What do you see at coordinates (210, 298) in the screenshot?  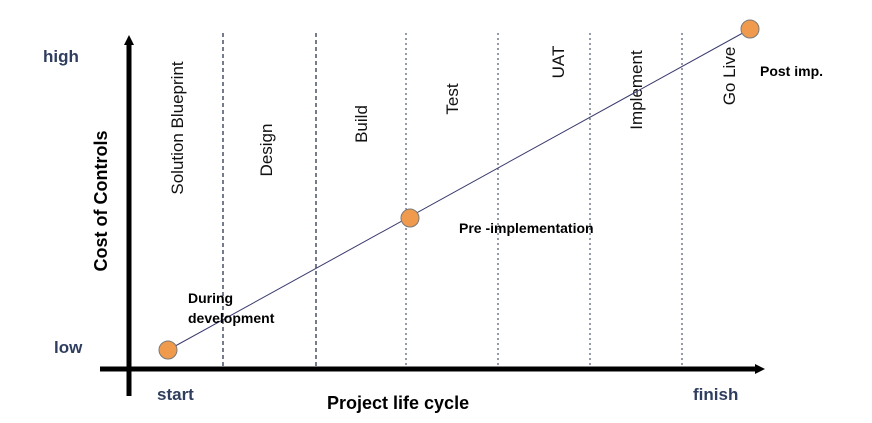 I see `annotation-during-line1: During` at bounding box center [210, 298].